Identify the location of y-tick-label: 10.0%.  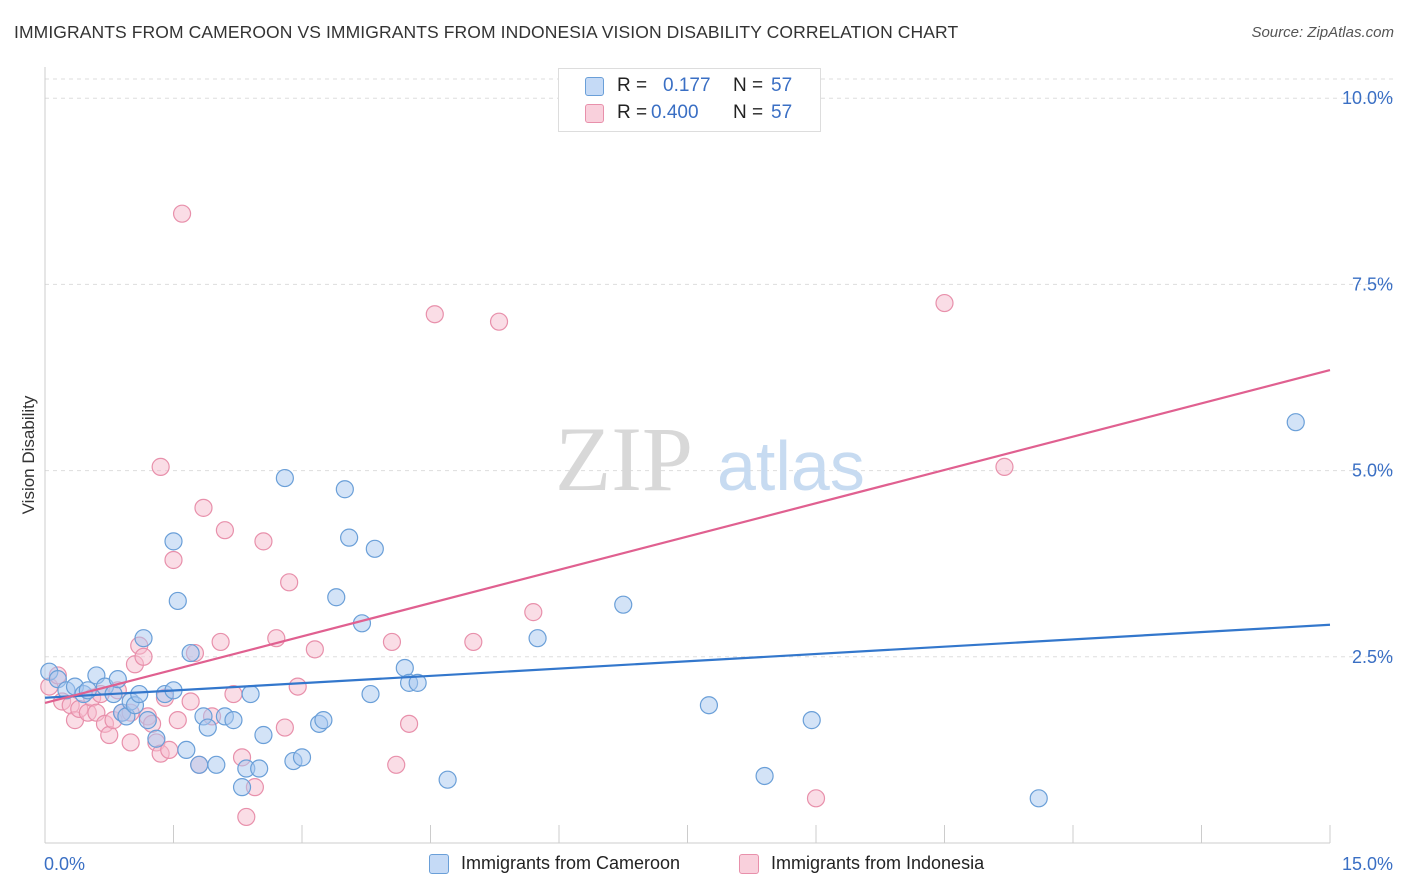
(1367, 98).